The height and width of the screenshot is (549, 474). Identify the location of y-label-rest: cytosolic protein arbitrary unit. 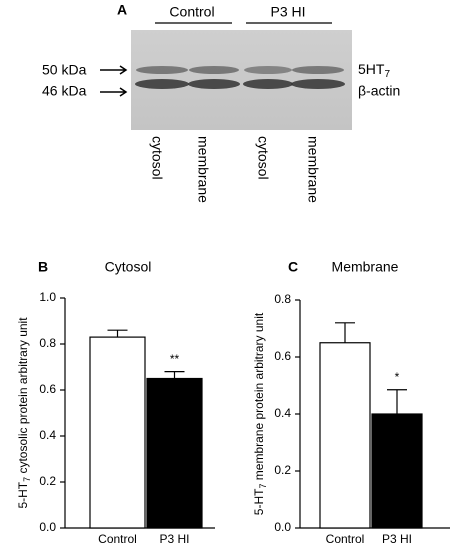
(23, 397).